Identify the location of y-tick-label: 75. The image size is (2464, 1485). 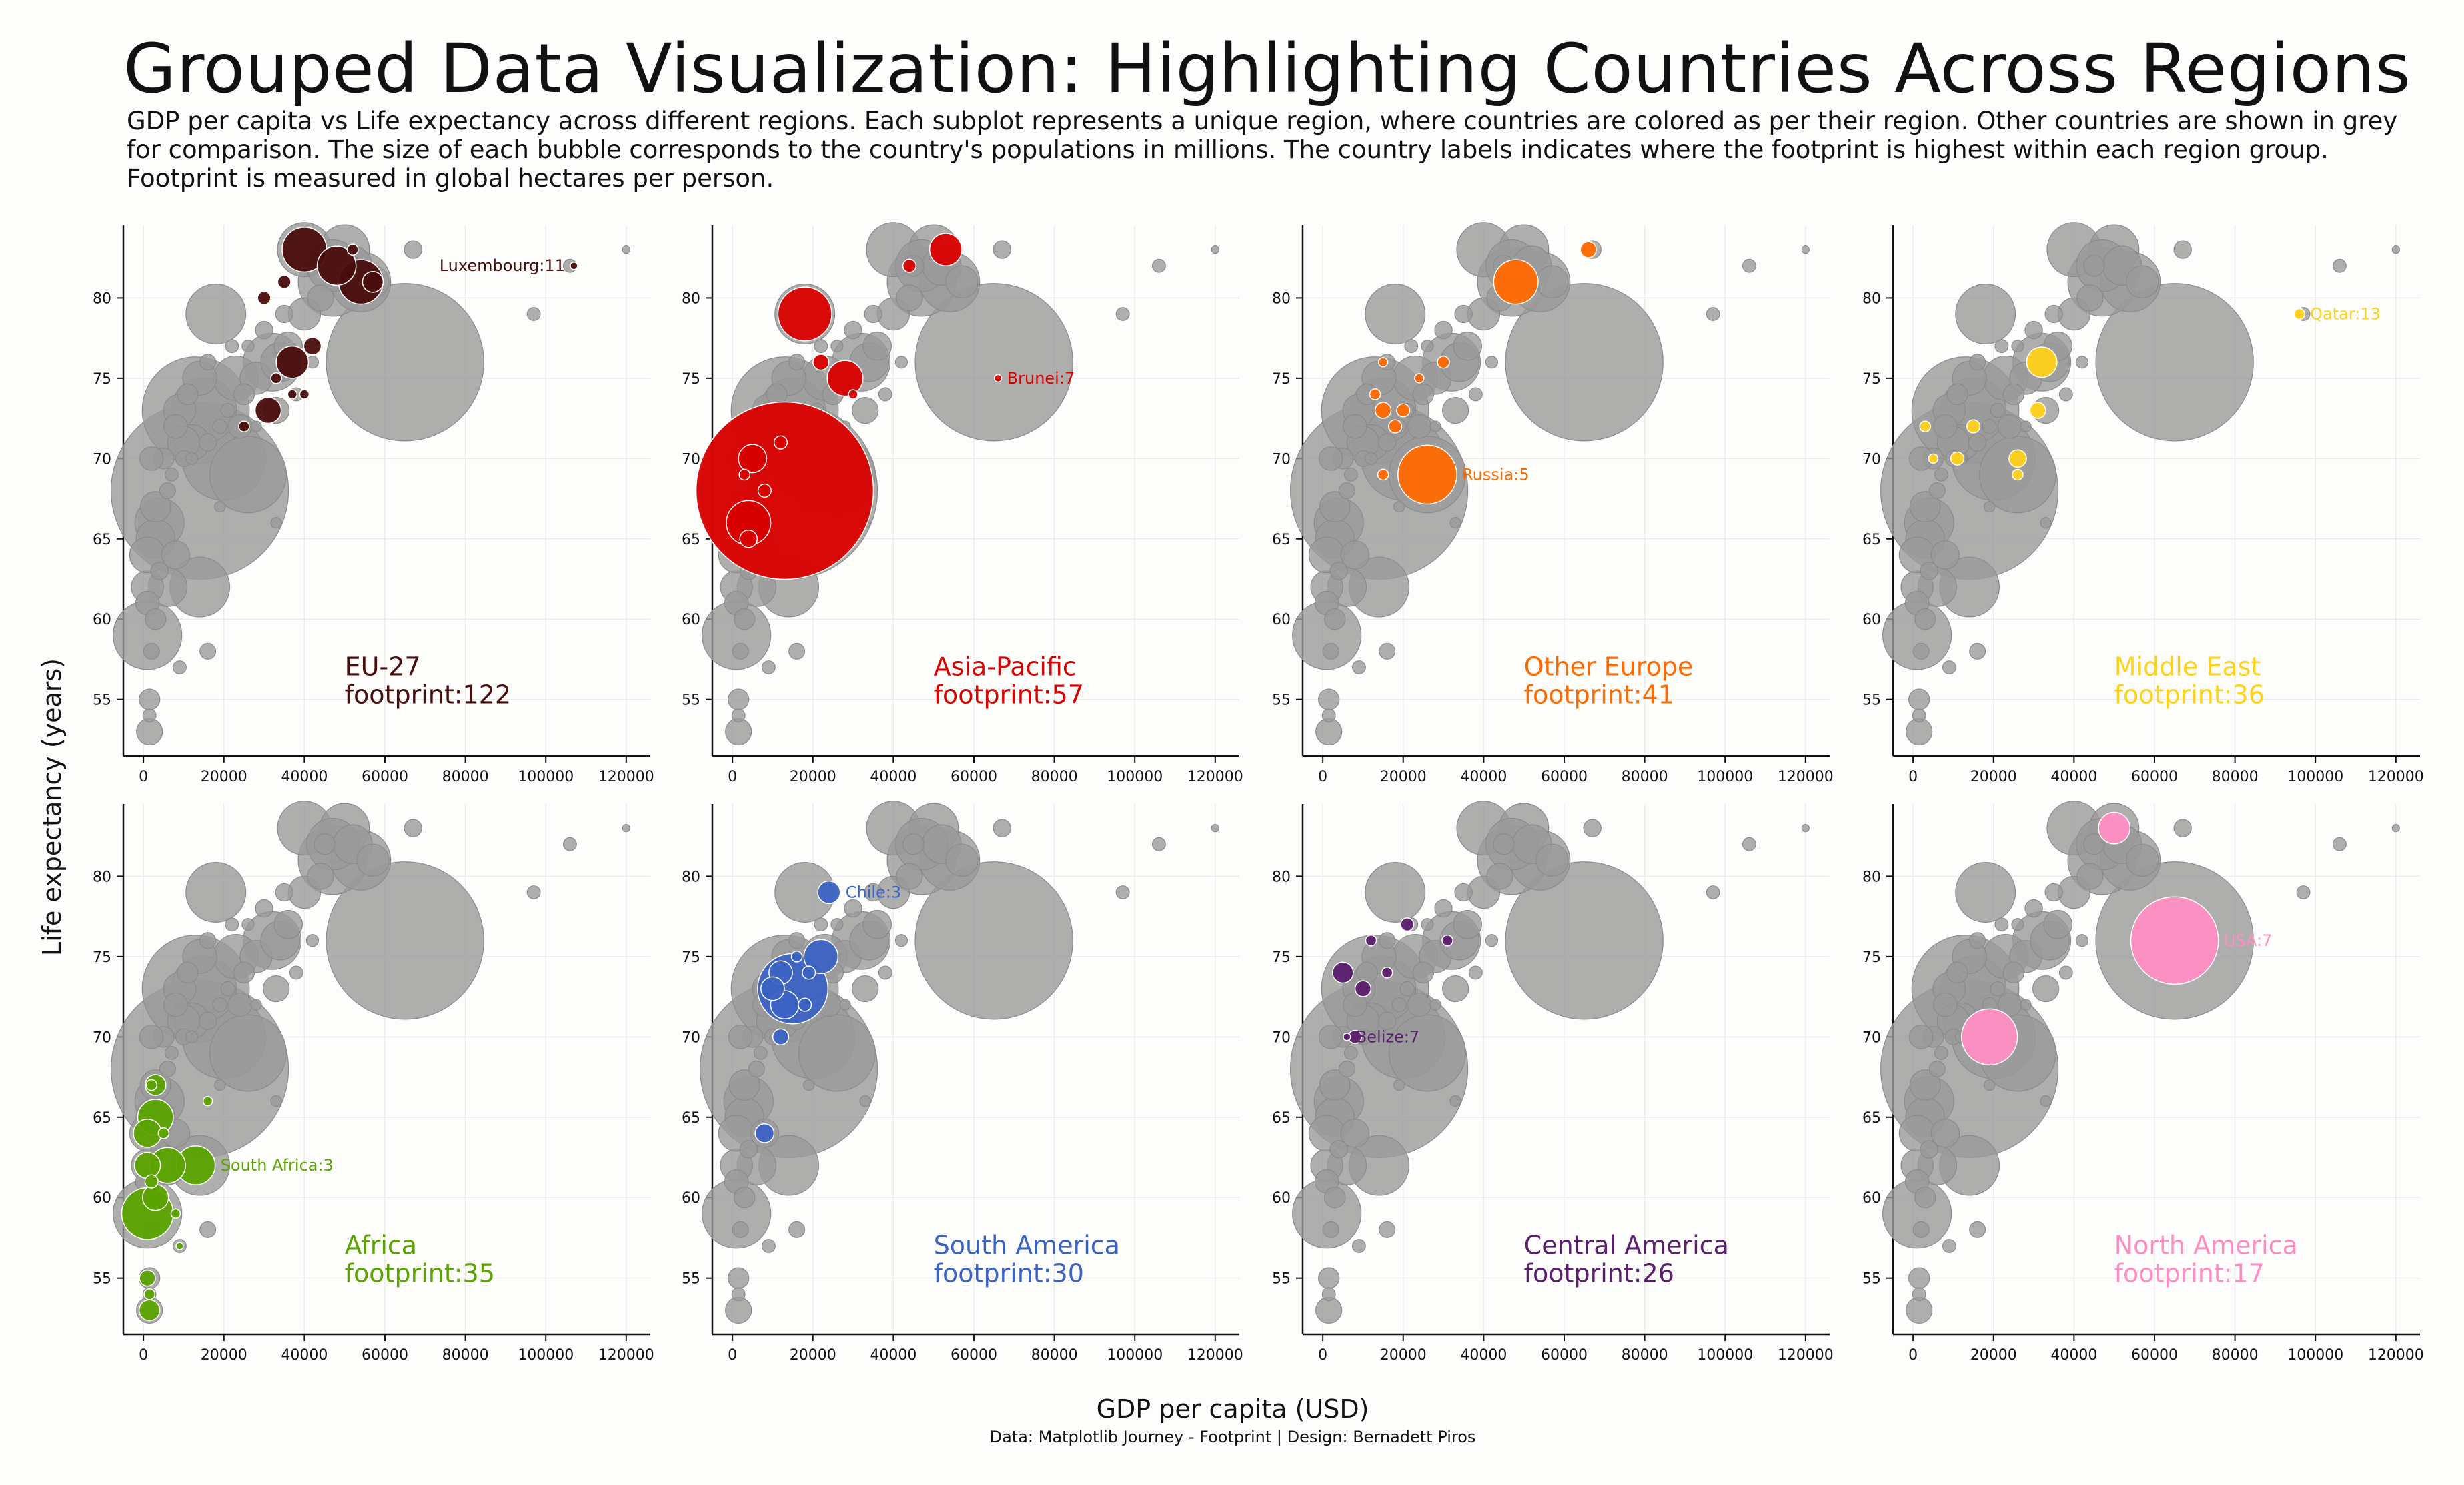
(1871, 379).